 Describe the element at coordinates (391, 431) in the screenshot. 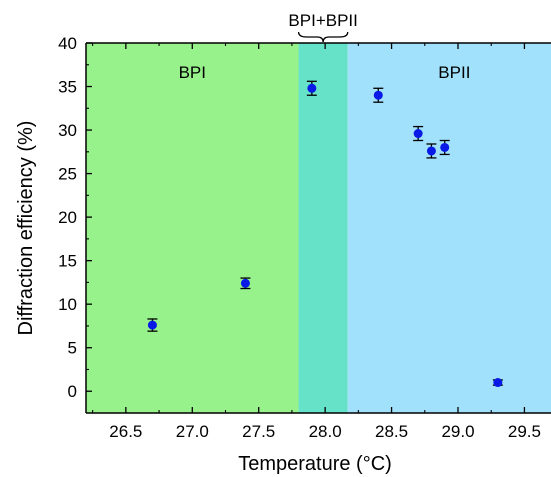

I see `x-tick-label: 28.5` at that location.